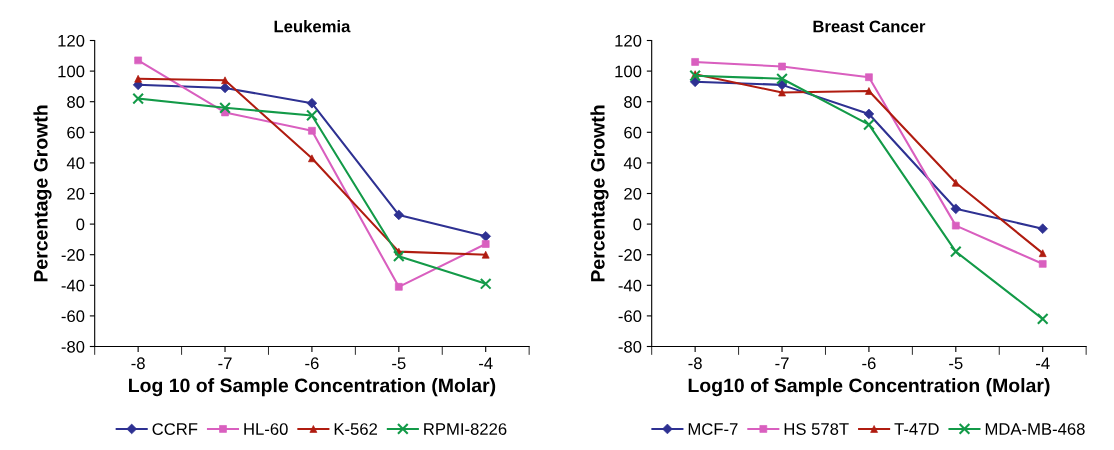 The height and width of the screenshot is (450, 1114). Describe the element at coordinates (713, 429) in the screenshot. I see `legend-label: MCF-7` at that location.